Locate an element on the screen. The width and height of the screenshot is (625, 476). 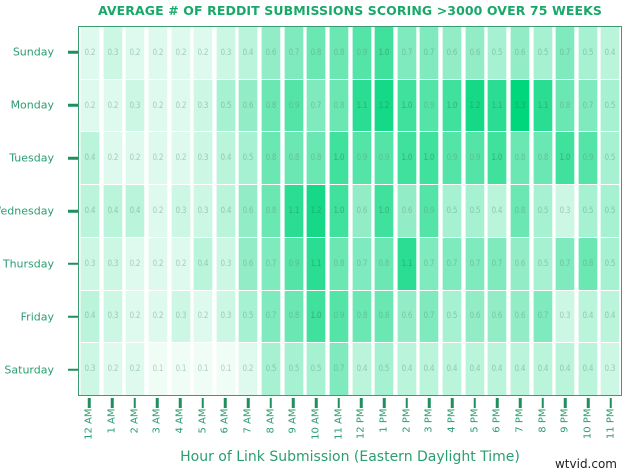
y-tick-label: Thursday is located at coordinates (28, 264).